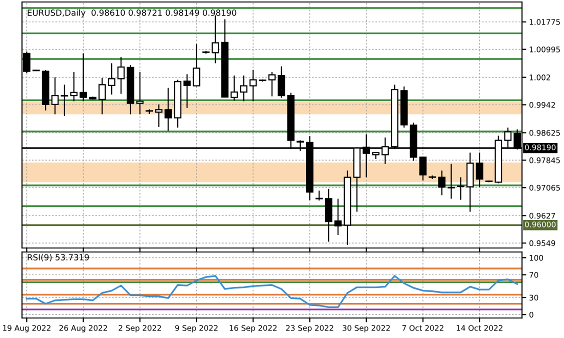  I want to click on text: EURUSD,Daily 0.98610 0.98721 0.98149 0.98190, so click(132, 13).